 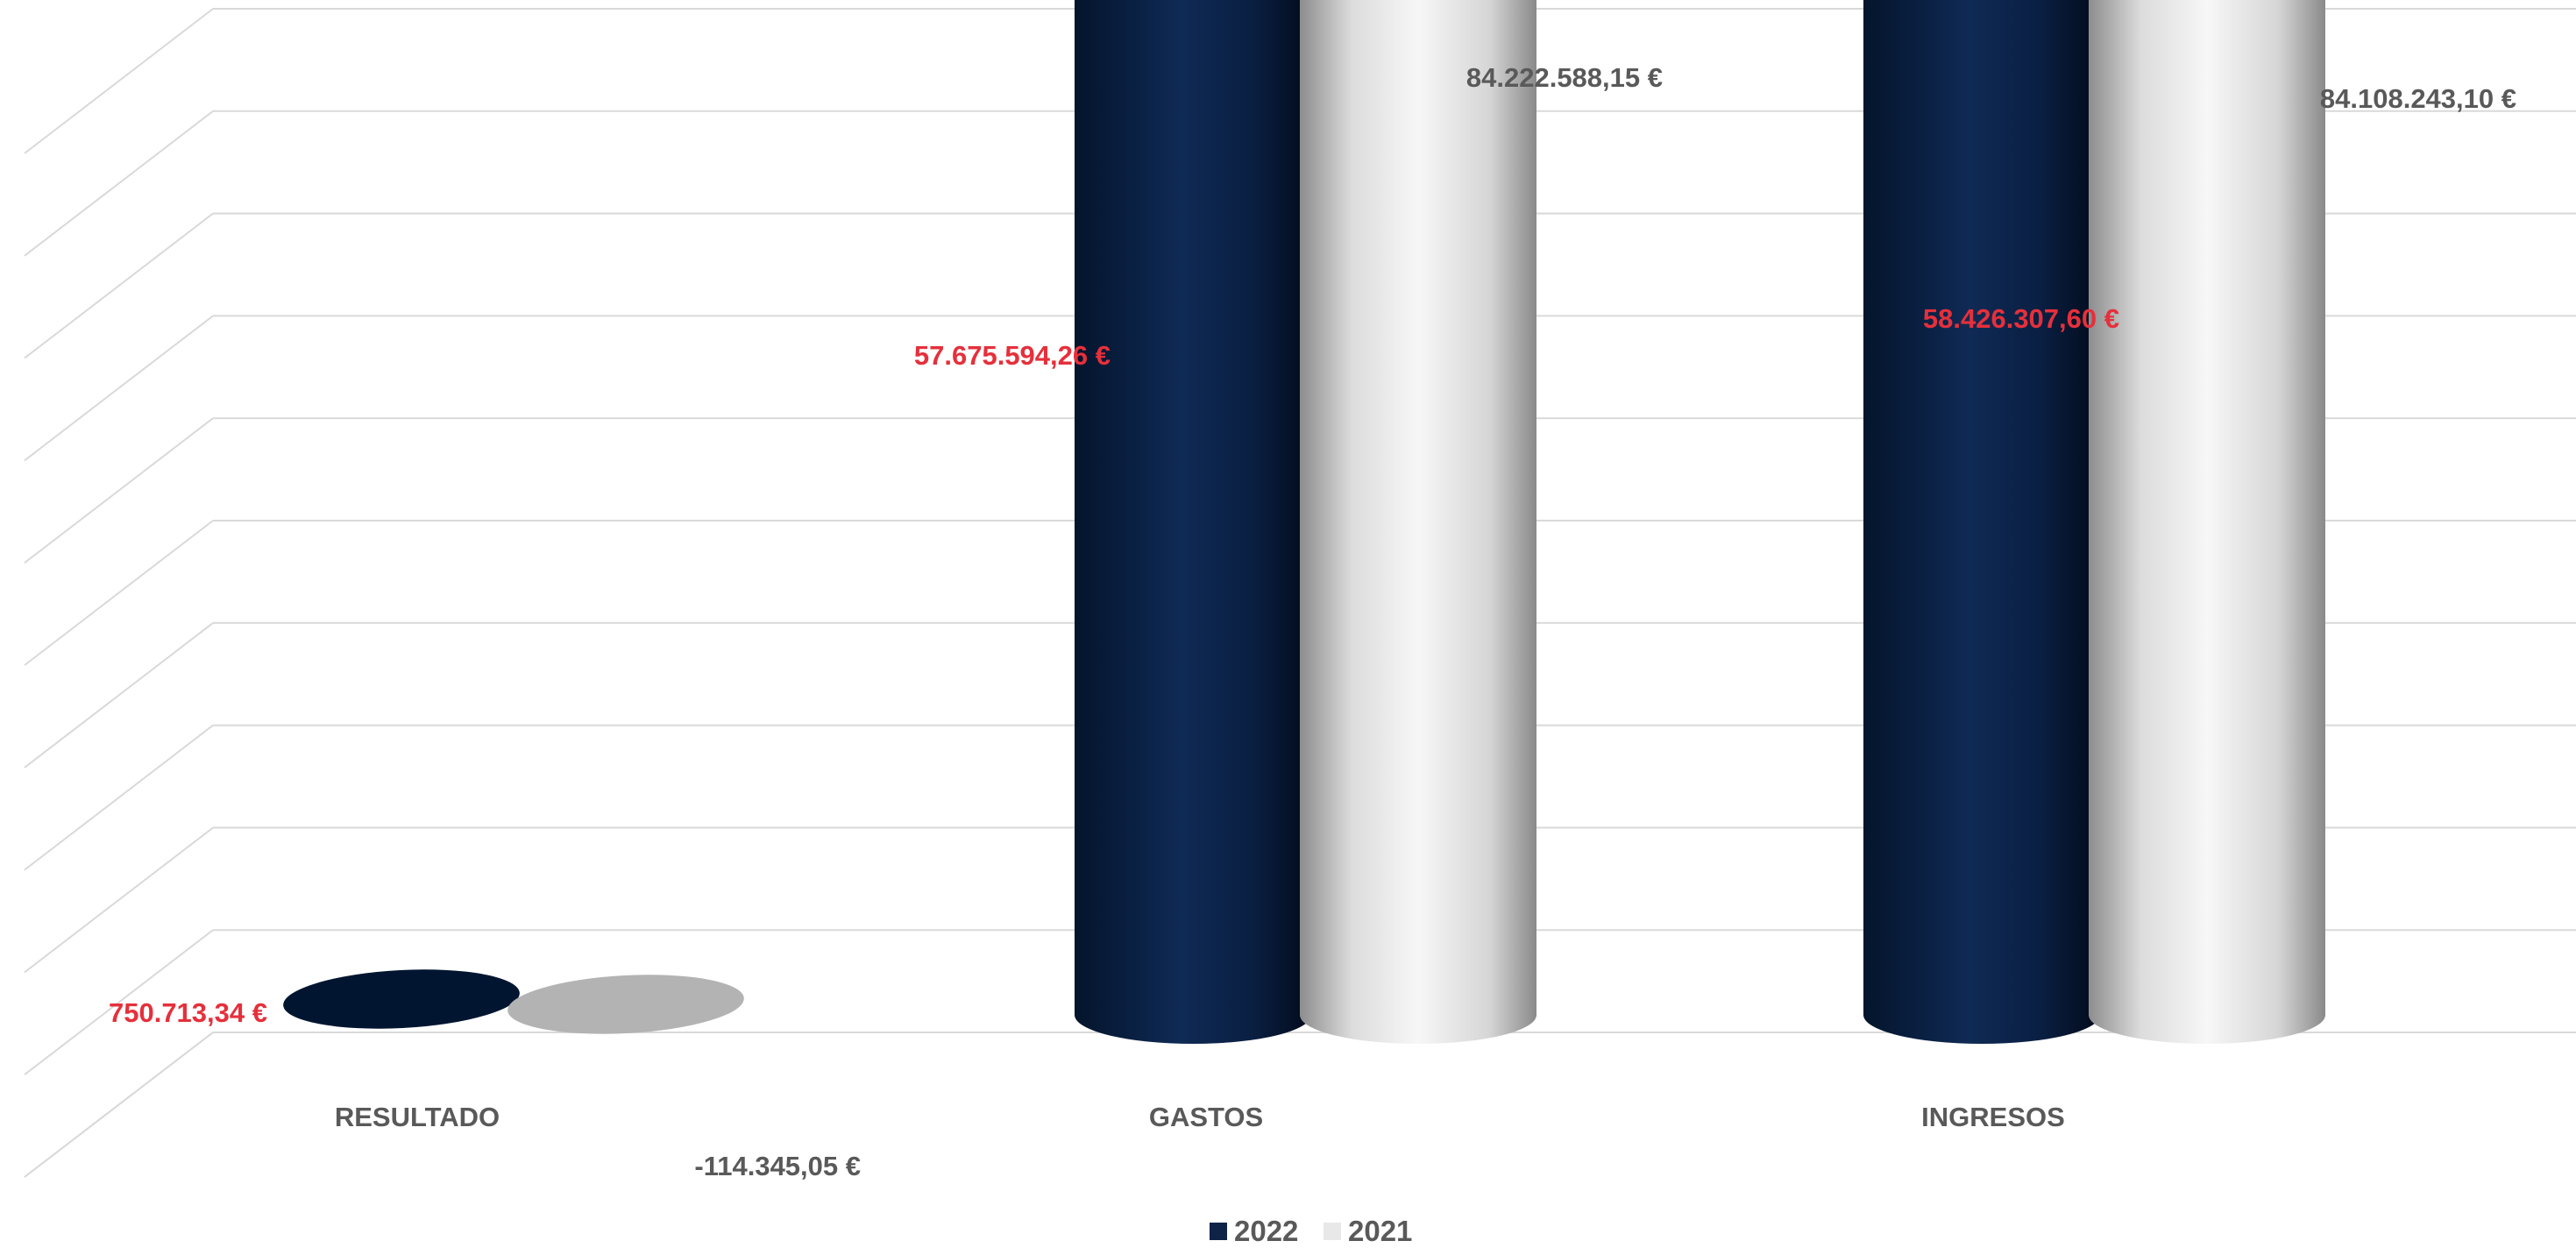 I want to click on legend: 2022 2021, so click(x=1311, y=1231).